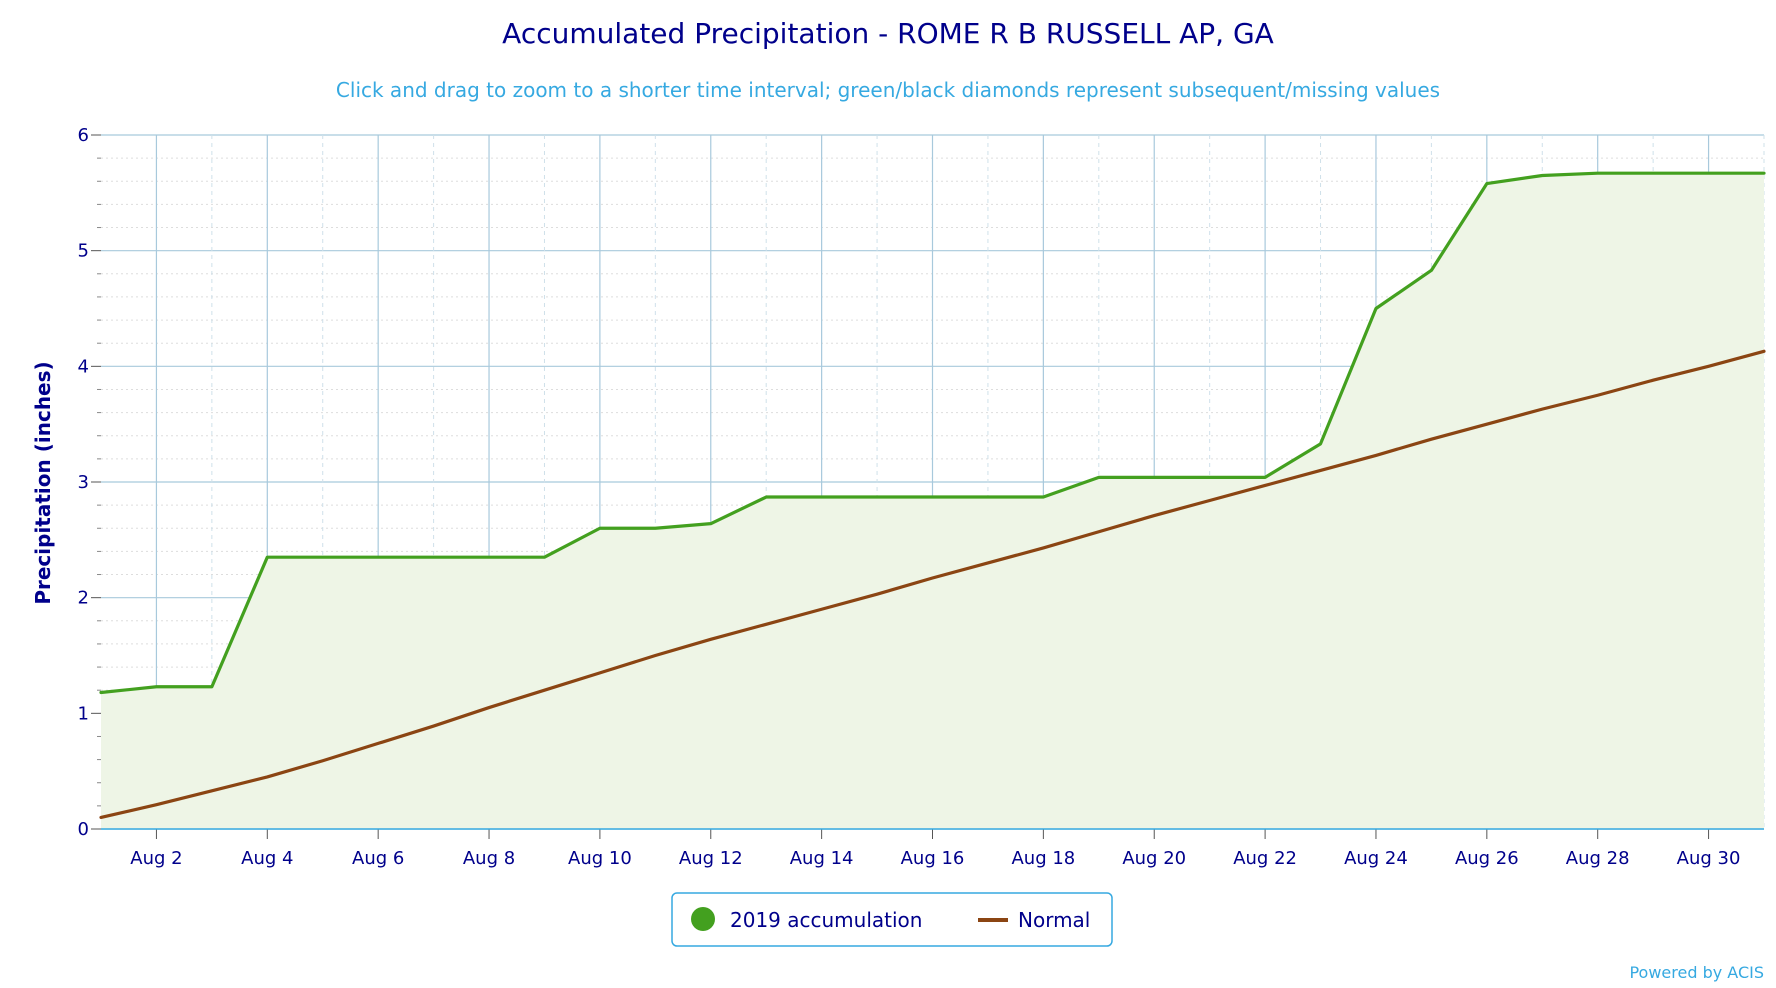 The image size is (1776, 988). Describe the element at coordinates (826, 920) in the screenshot. I see `legend-label-2019: 2019 accumulation` at that location.